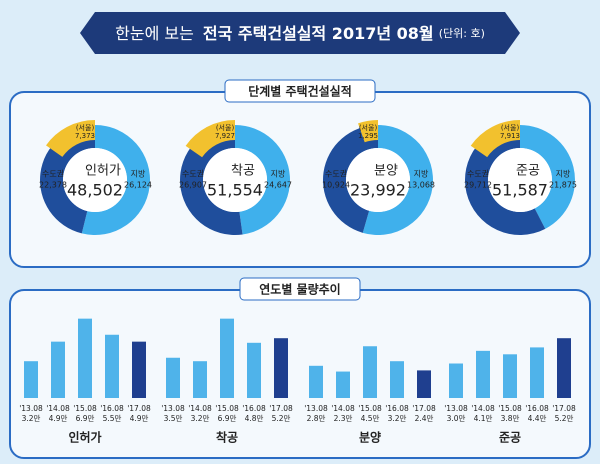 The height and width of the screenshot is (464, 600). Describe the element at coordinates (243, 171) in the screenshot. I see `donut-label: 착공` at that location.